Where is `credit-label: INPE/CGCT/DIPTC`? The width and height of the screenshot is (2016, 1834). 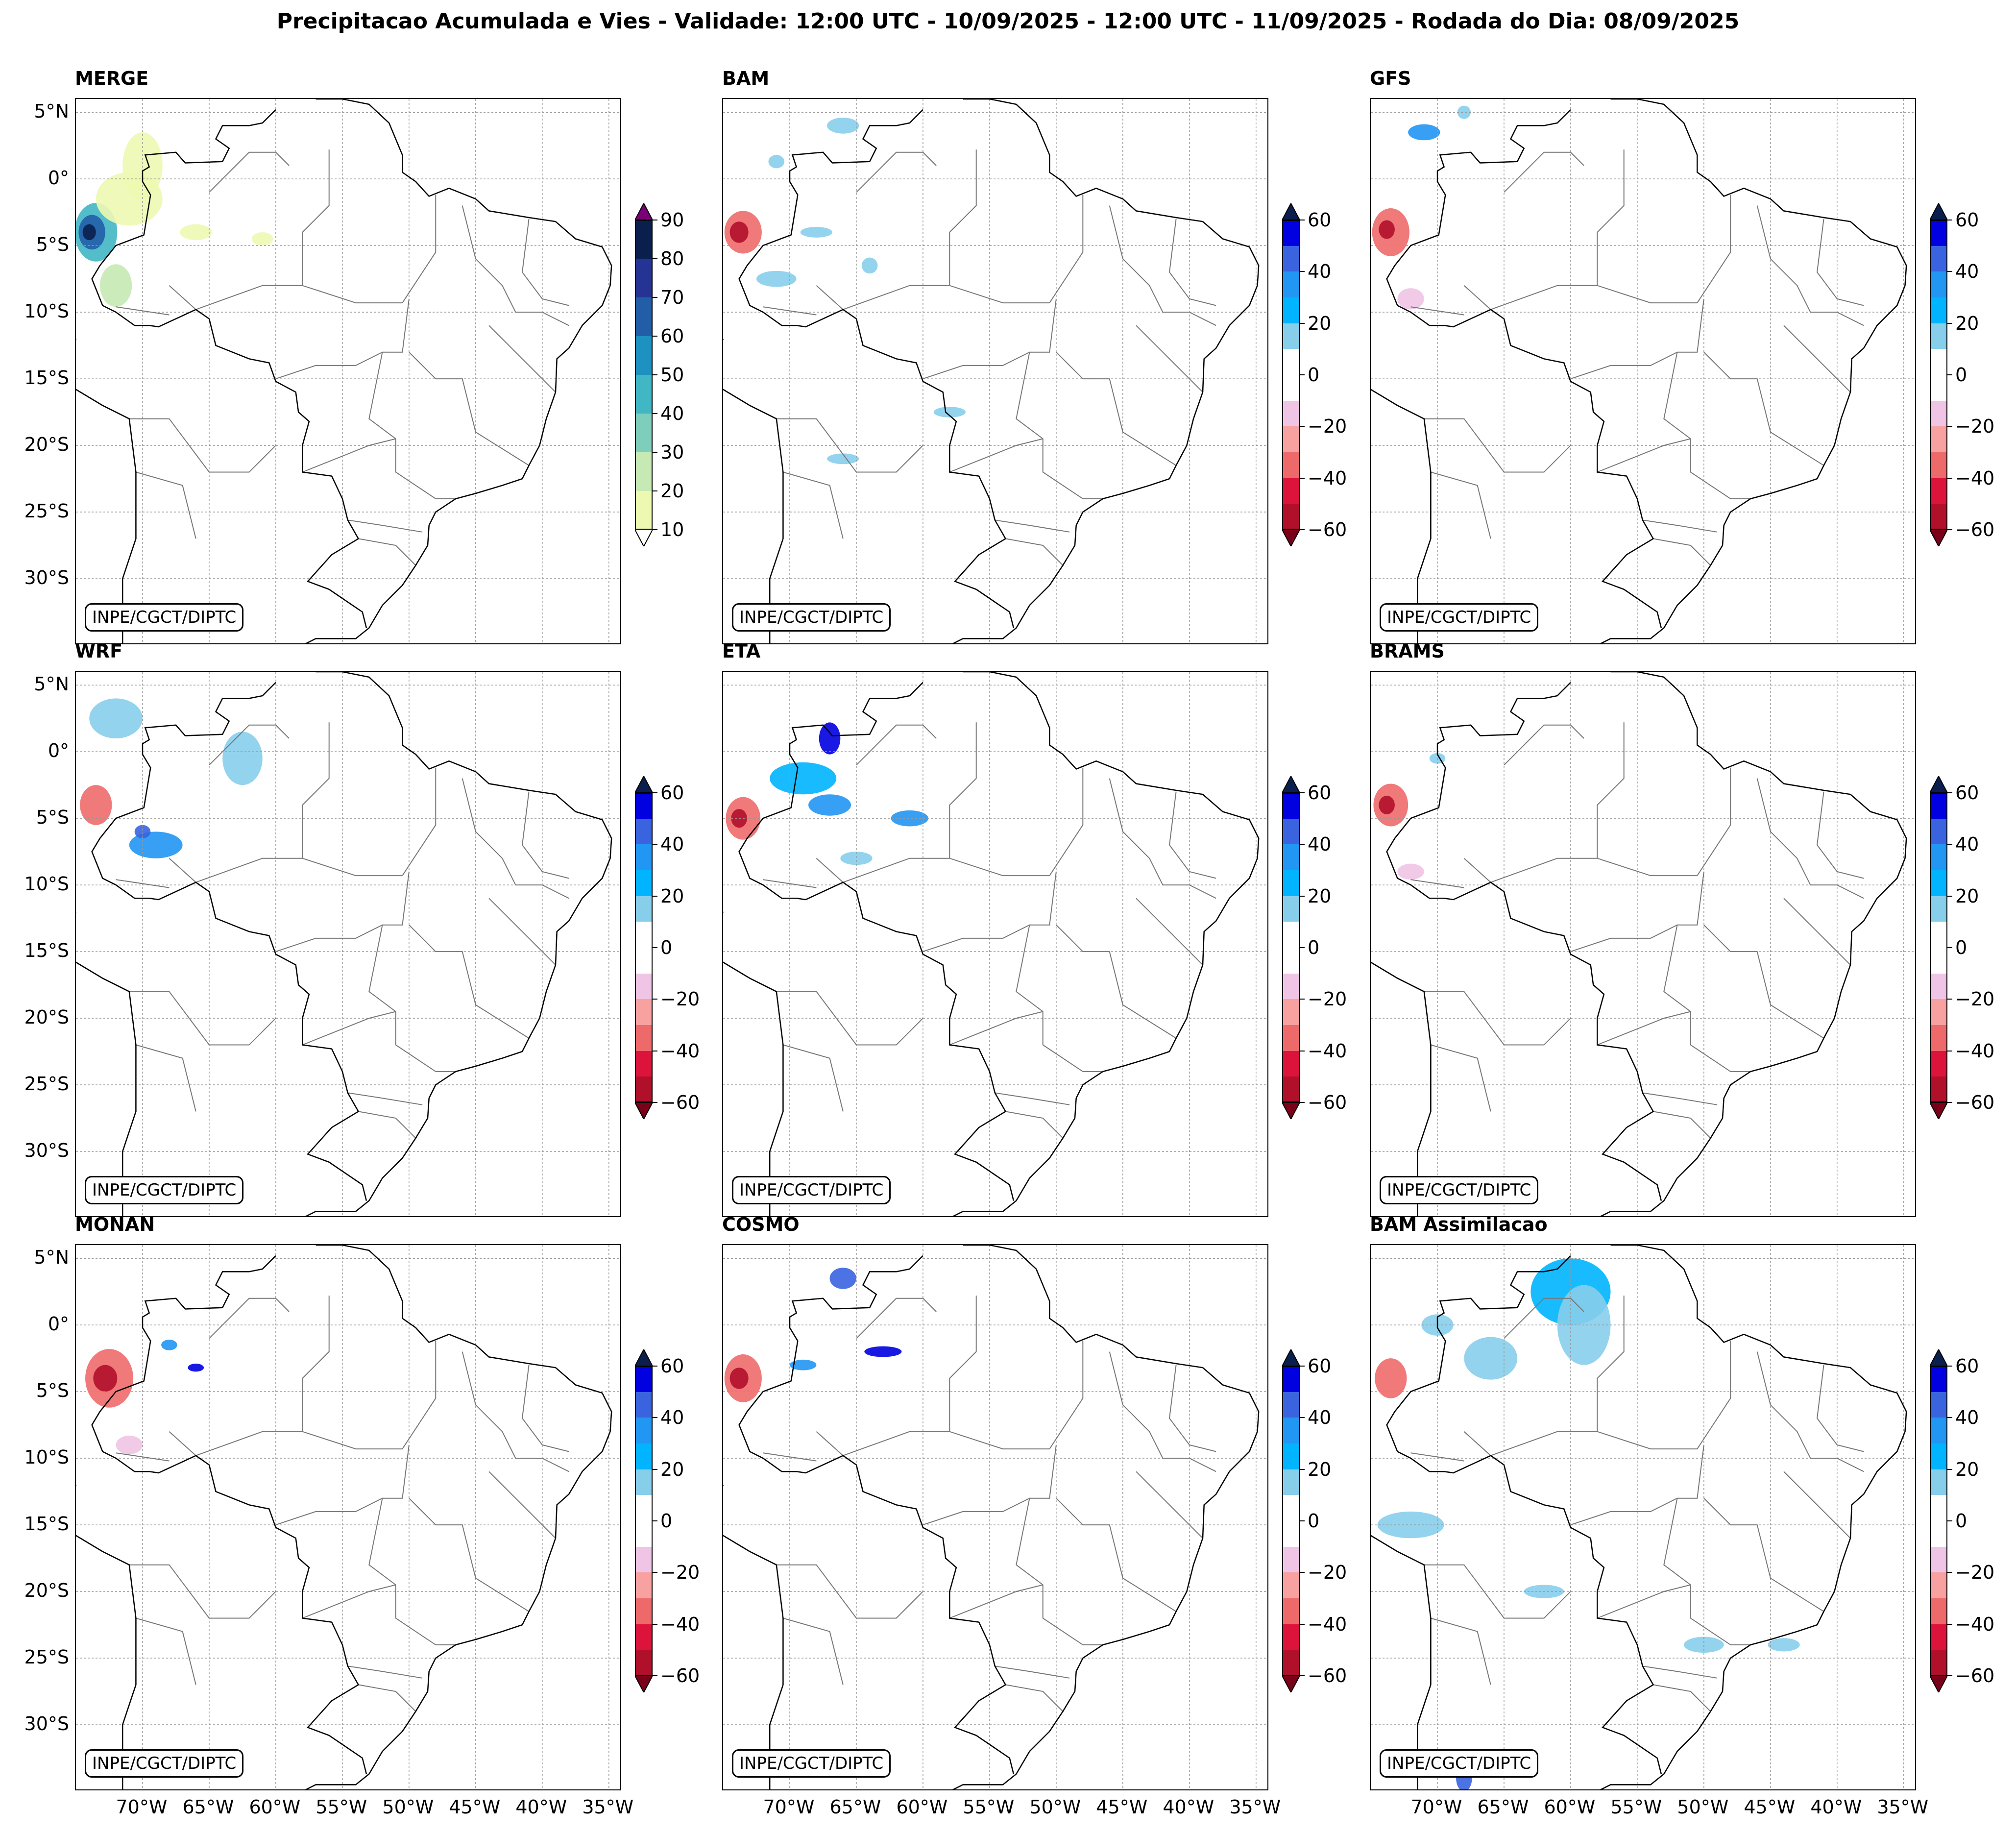
credit-label: INPE/CGCT/DIPTC is located at coordinates (1459, 1190).